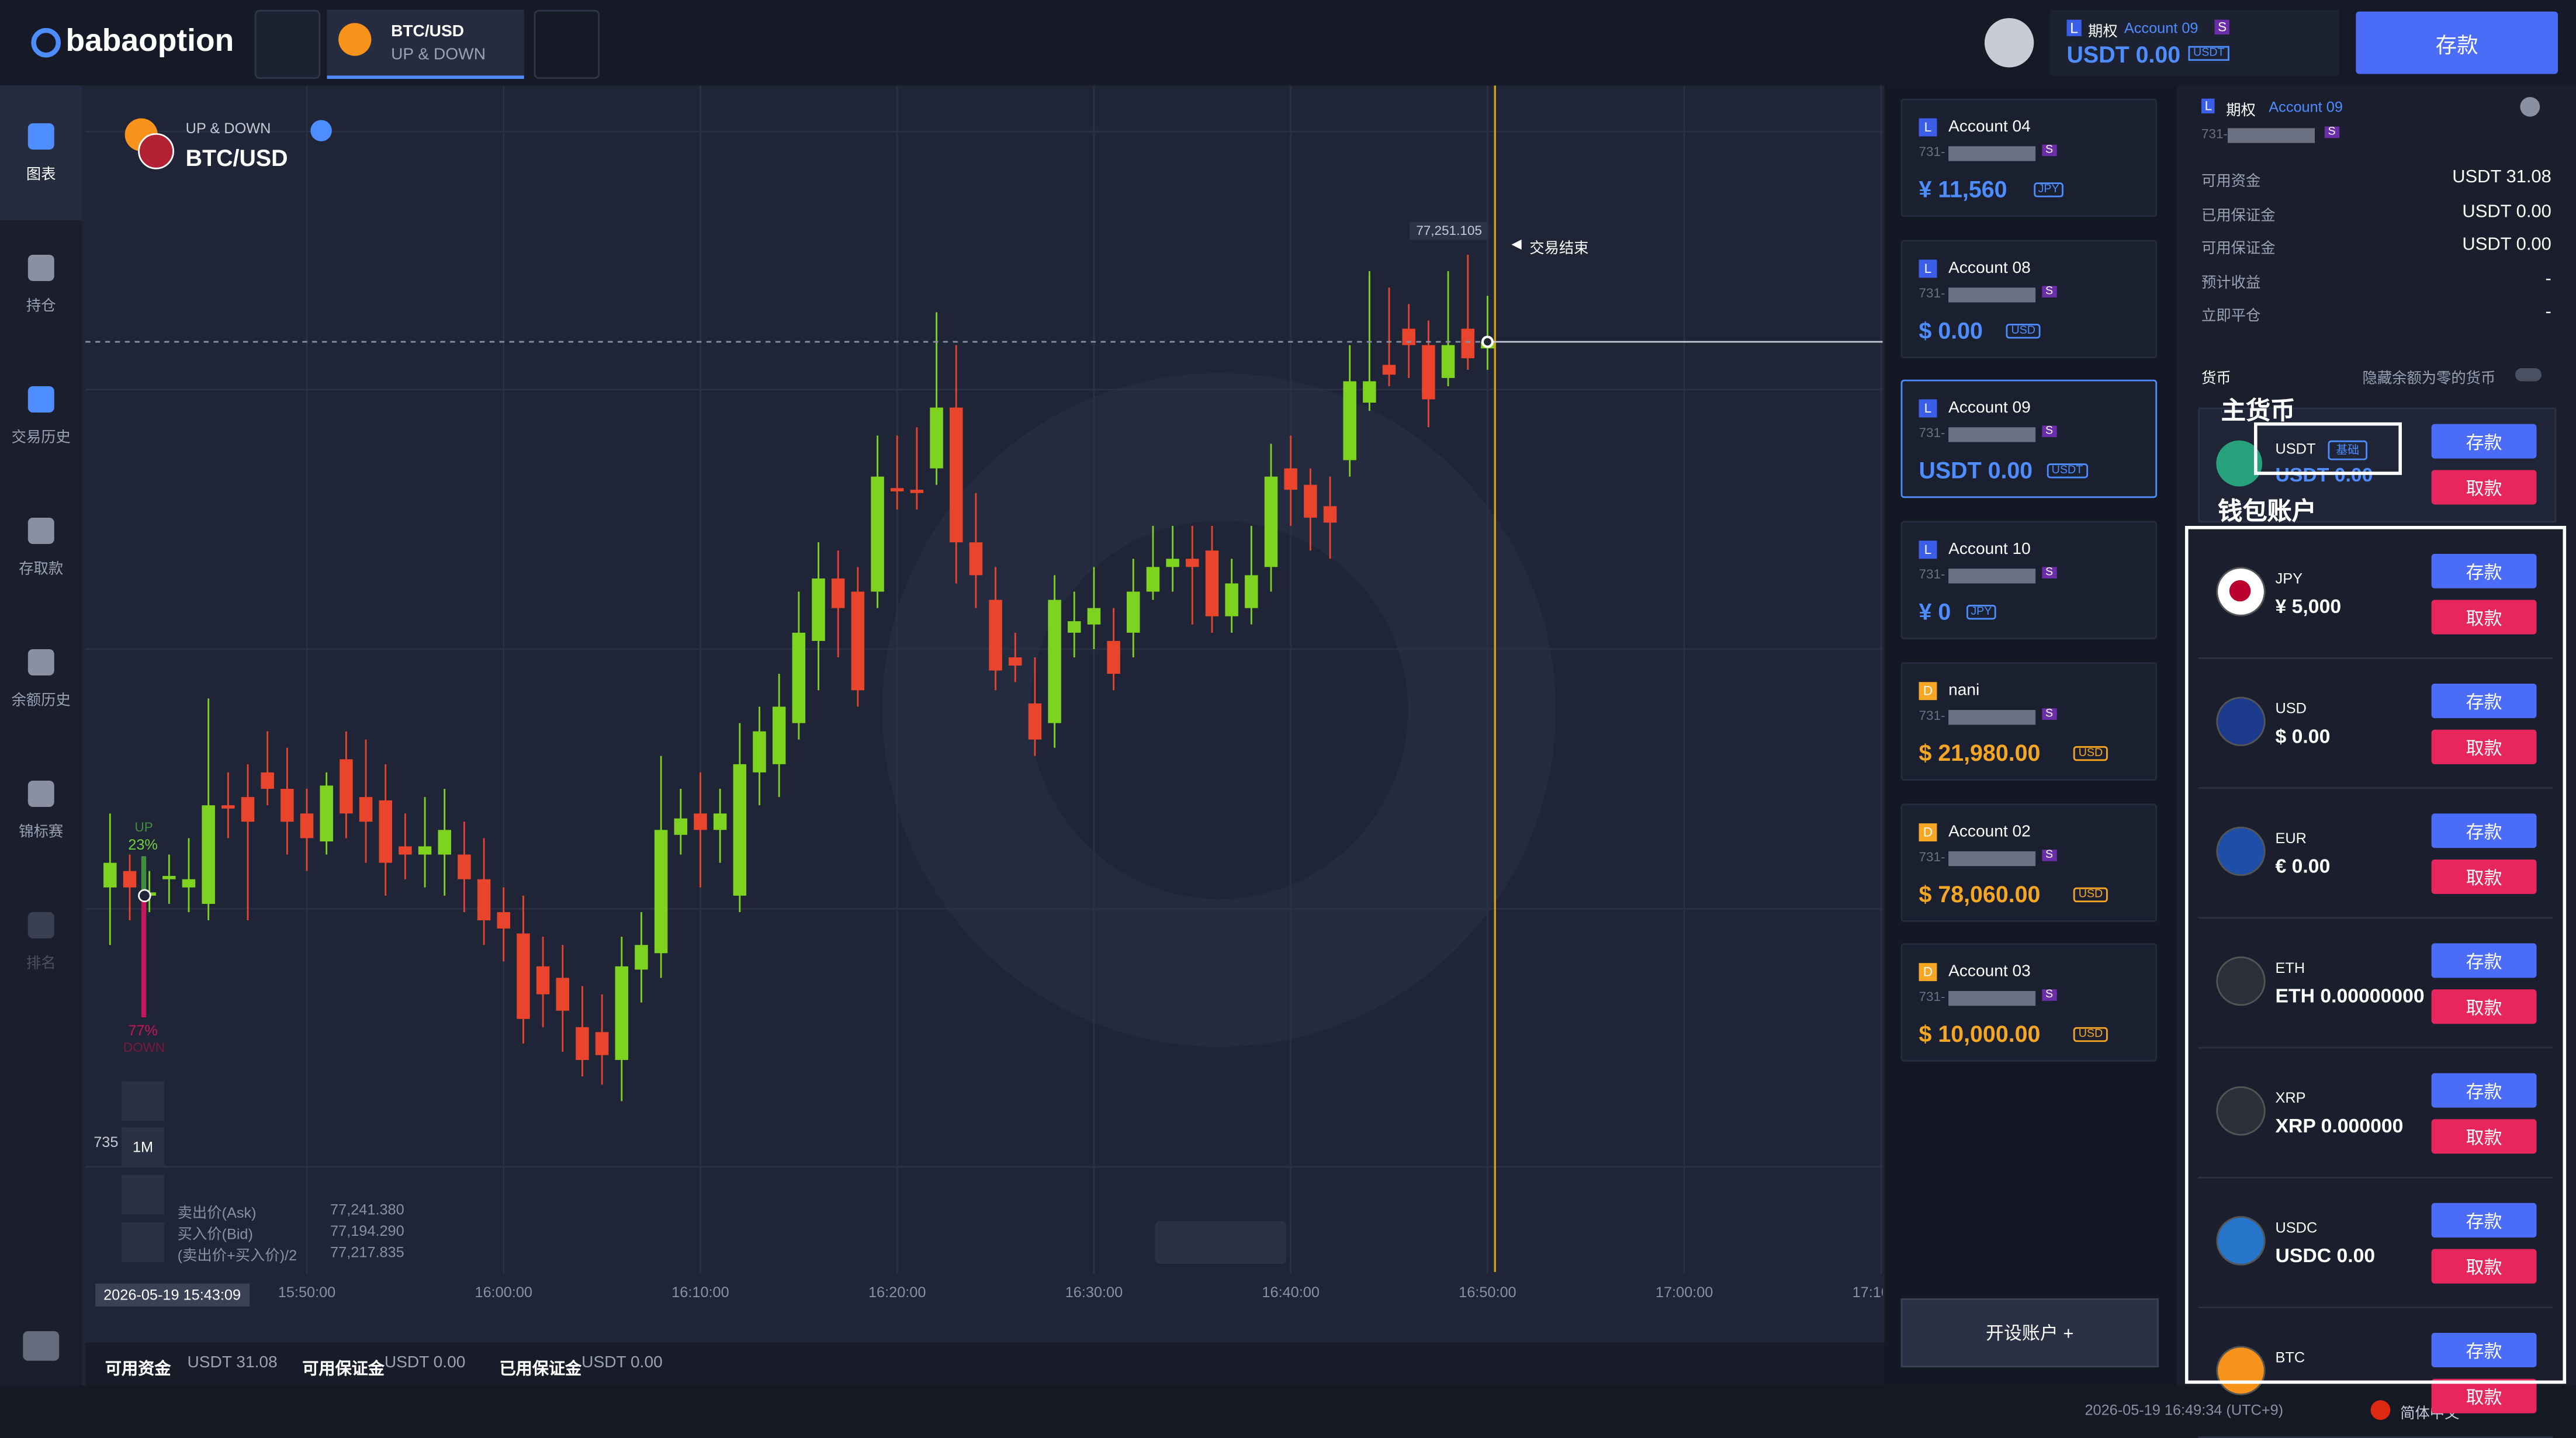 The height and width of the screenshot is (1438, 2576). What do you see at coordinates (144, 896) in the screenshot?
I see `pointer` at bounding box center [144, 896].